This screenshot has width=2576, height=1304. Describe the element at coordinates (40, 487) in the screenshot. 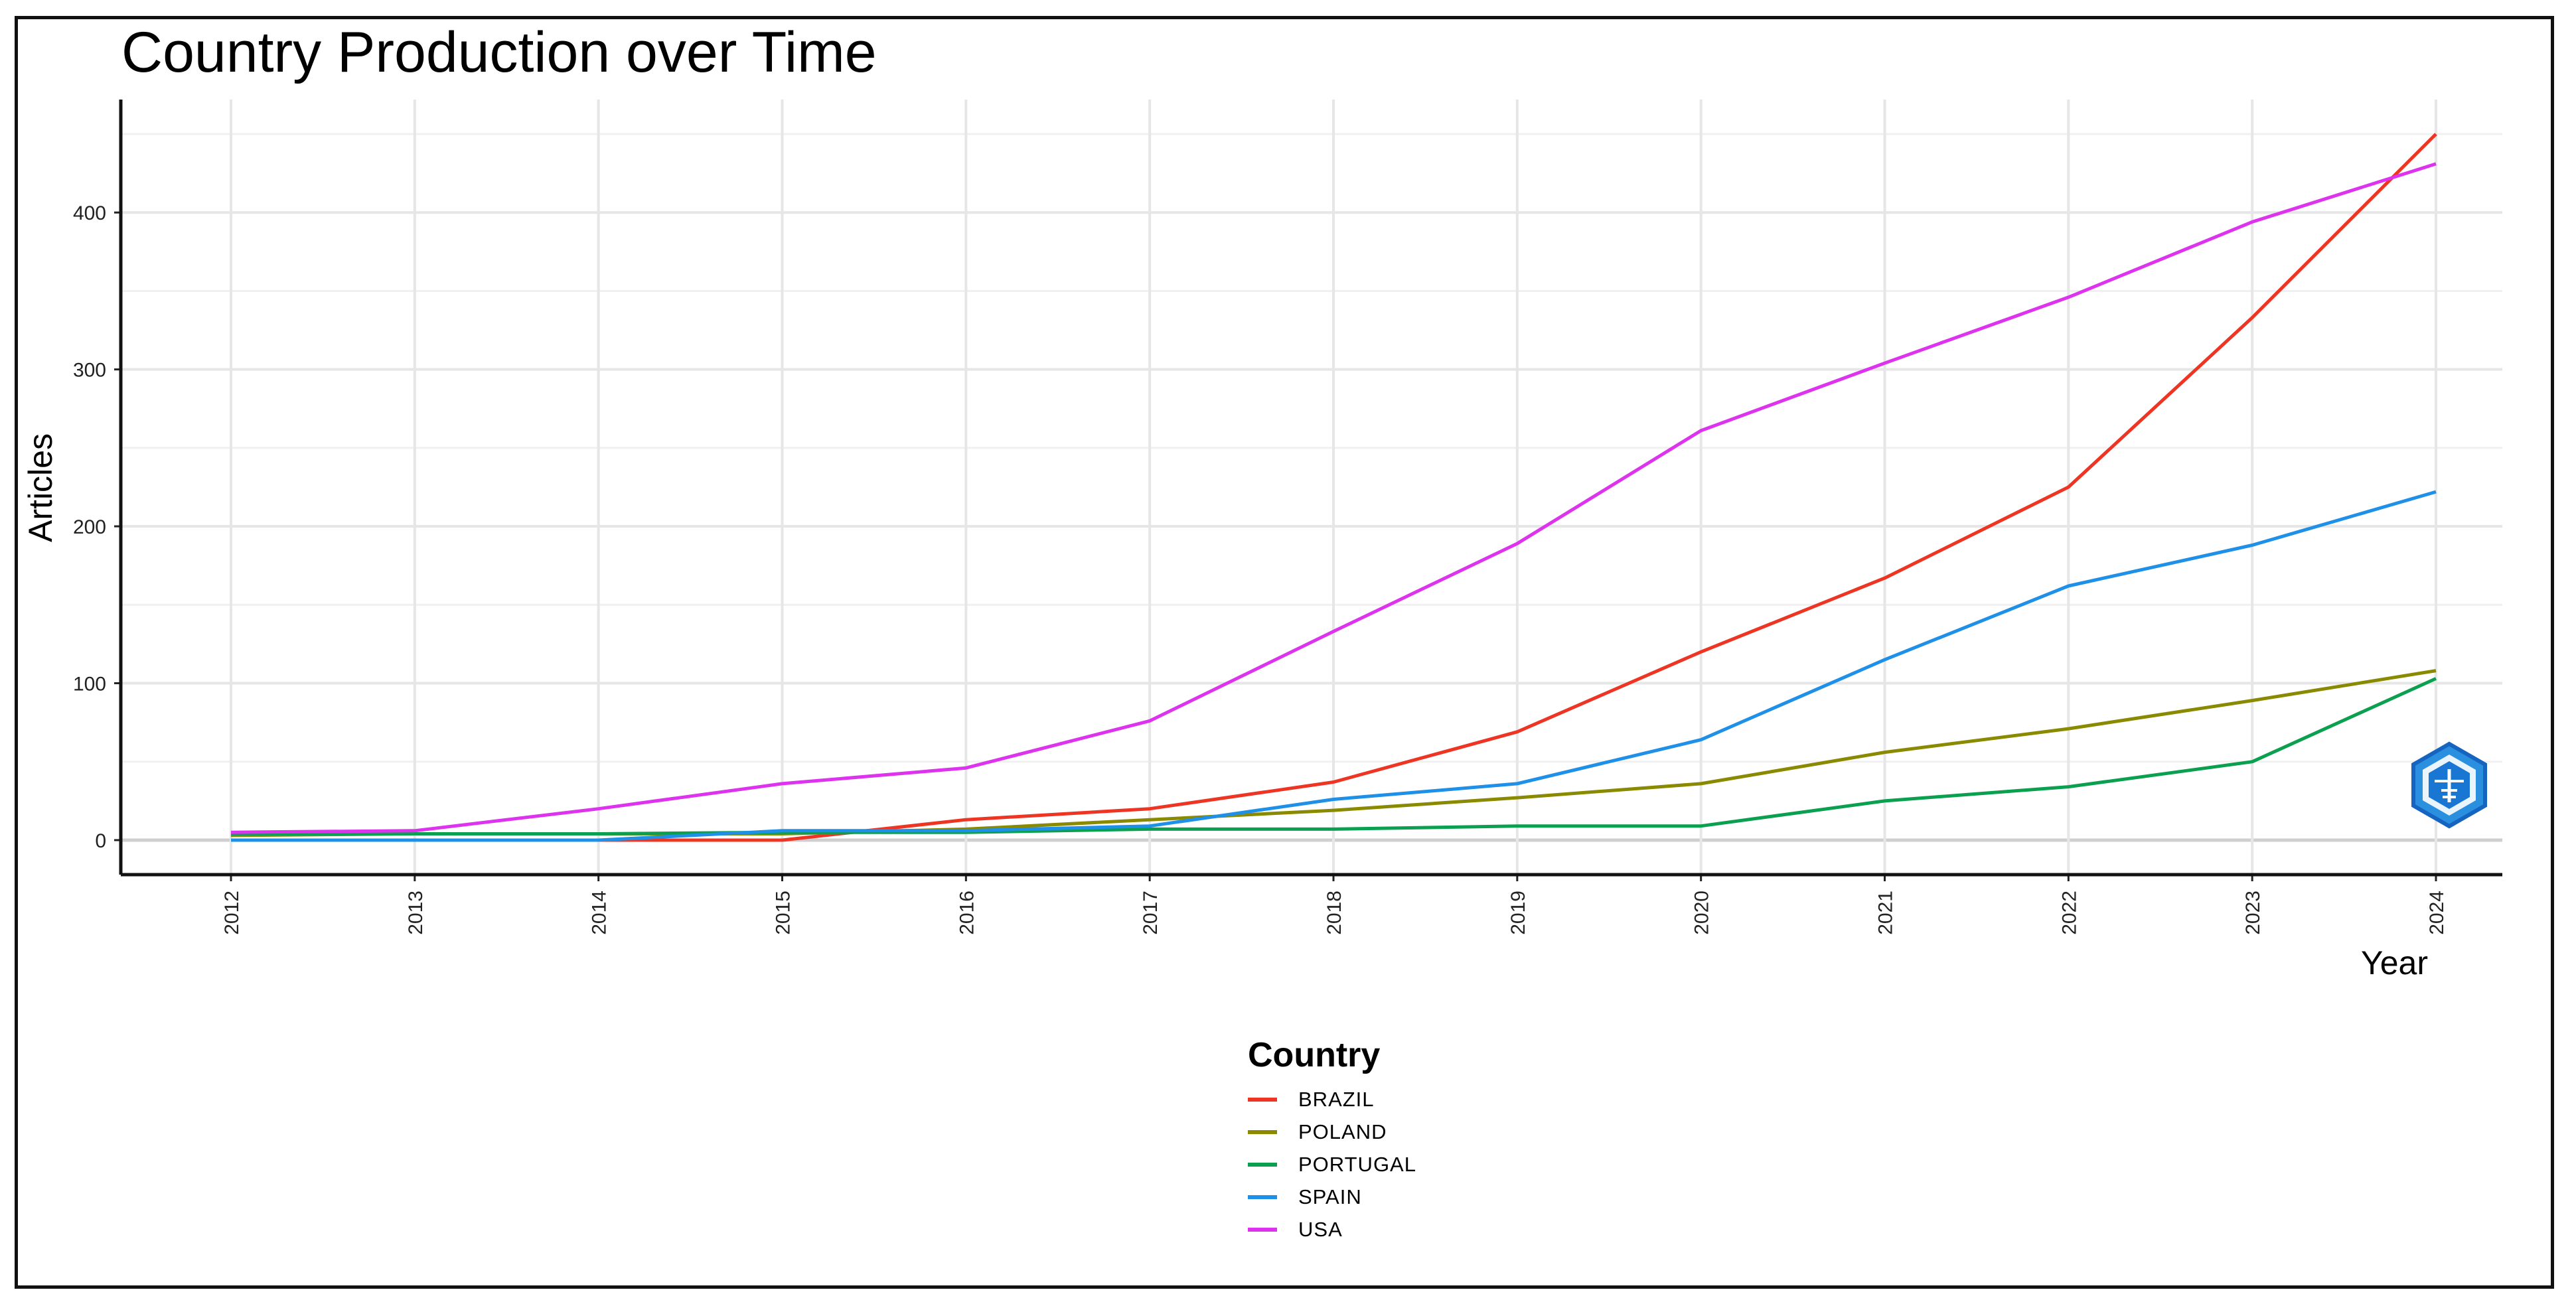

I see `y-axis-title: Articles` at that location.